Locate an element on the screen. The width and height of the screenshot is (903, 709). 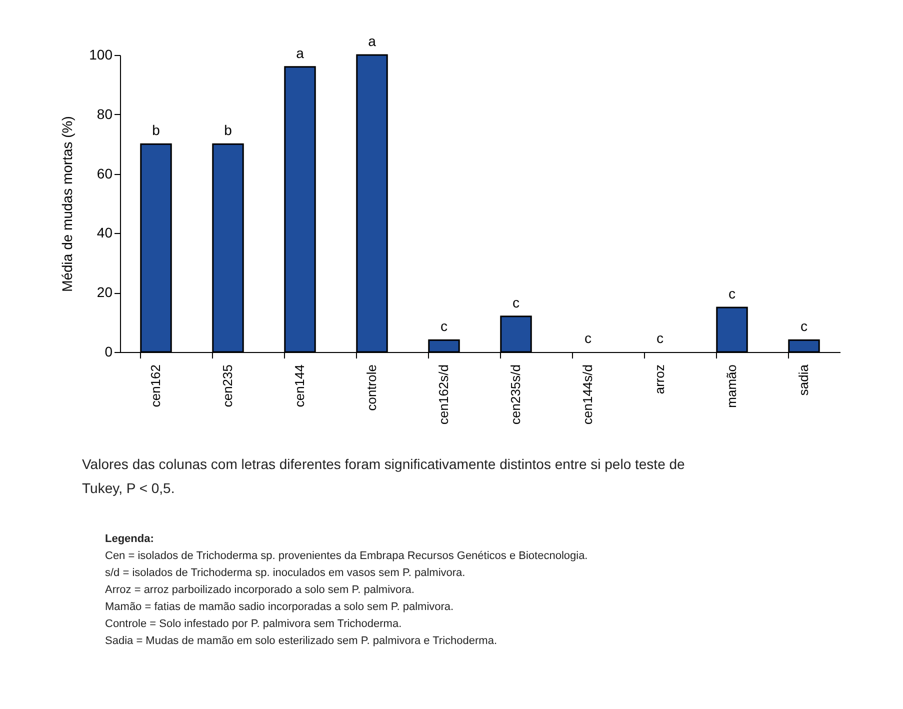
text: Sadia = Mudas de mamão em solo esterilizado sem P. palmivora e Trichoderma. is located at coordinates (301, 641).